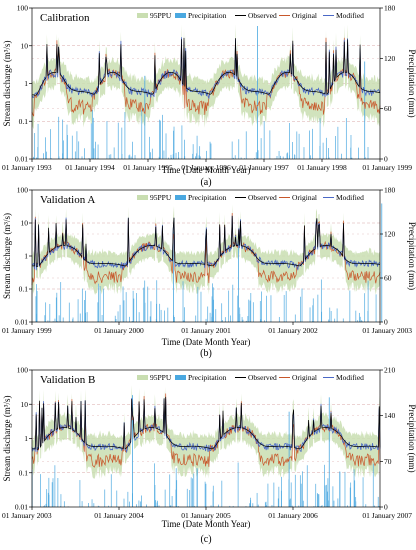 The width and height of the screenshot is (416, 550). What do you see at coordinates (322, 167) in the screenshot?
I see `x-tick-label: 01 January 1998` at bounding box center [322, 167].